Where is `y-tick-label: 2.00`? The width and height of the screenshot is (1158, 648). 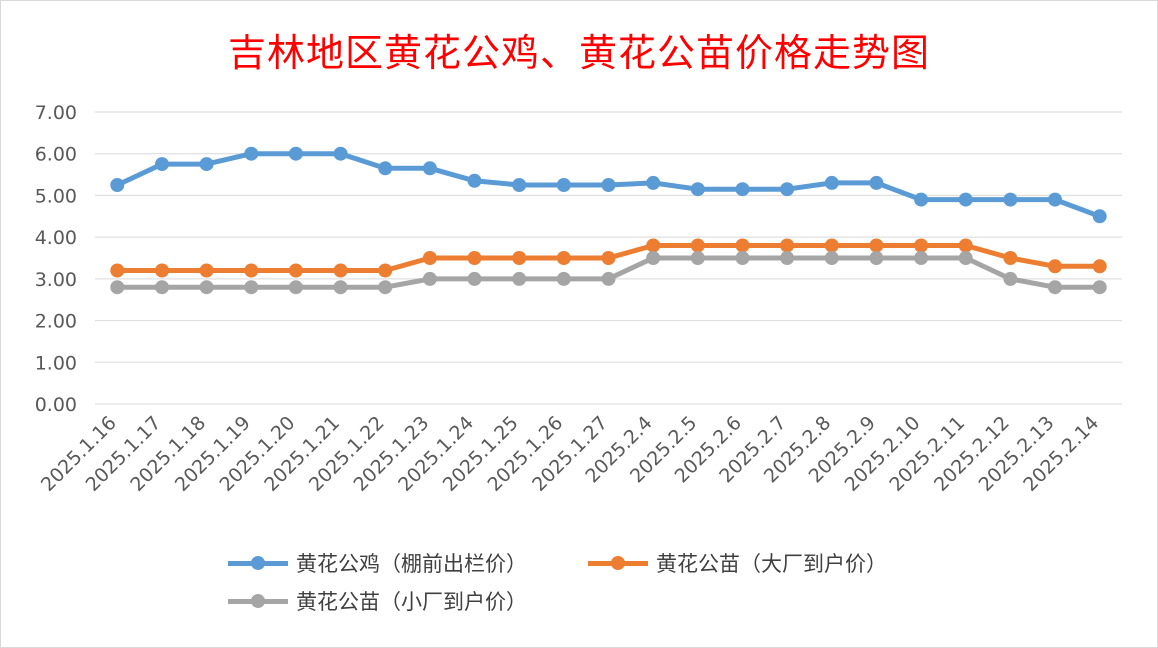 y-tick-label: 2.00 is located at coordinates (56, 322).